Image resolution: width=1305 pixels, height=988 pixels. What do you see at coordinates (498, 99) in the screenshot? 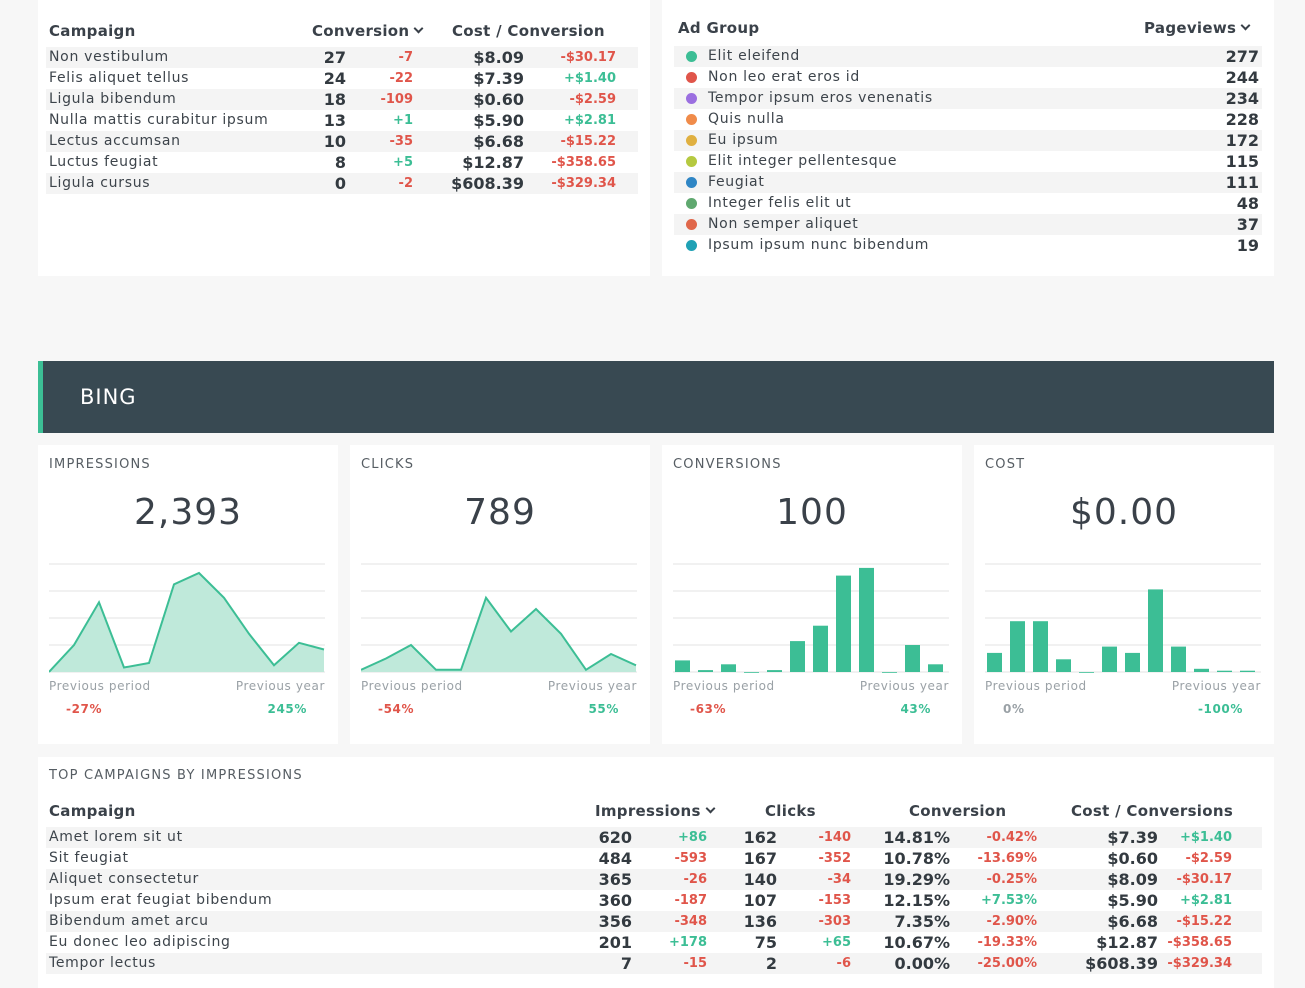
I see `cost-value: $0.60` at bounding box center [498, 99].